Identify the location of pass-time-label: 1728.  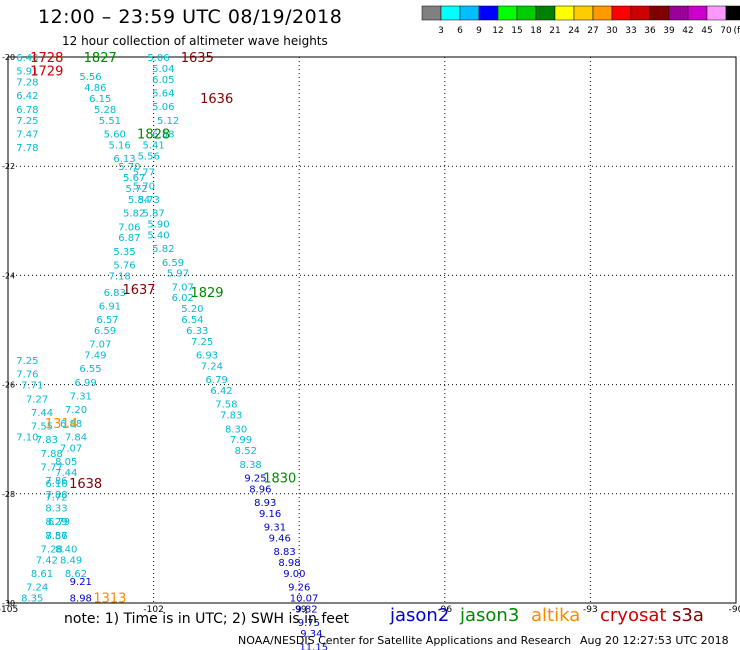
(46, 58).